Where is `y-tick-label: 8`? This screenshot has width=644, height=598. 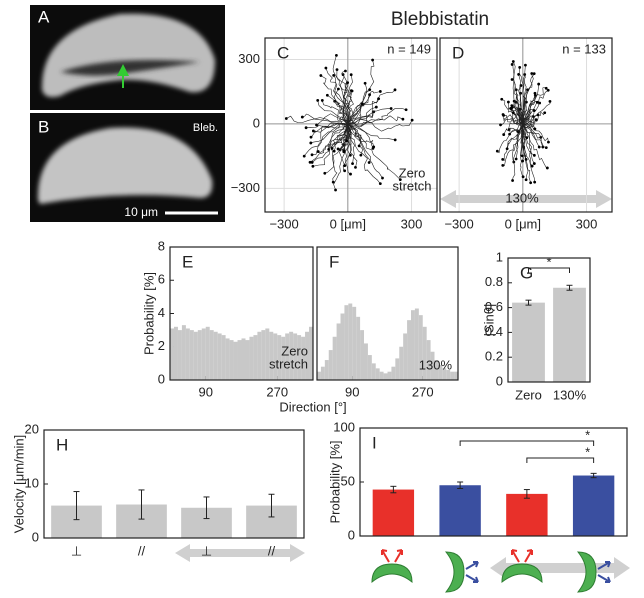
y-tick-label: 8 is located at coordinates (161, 245).